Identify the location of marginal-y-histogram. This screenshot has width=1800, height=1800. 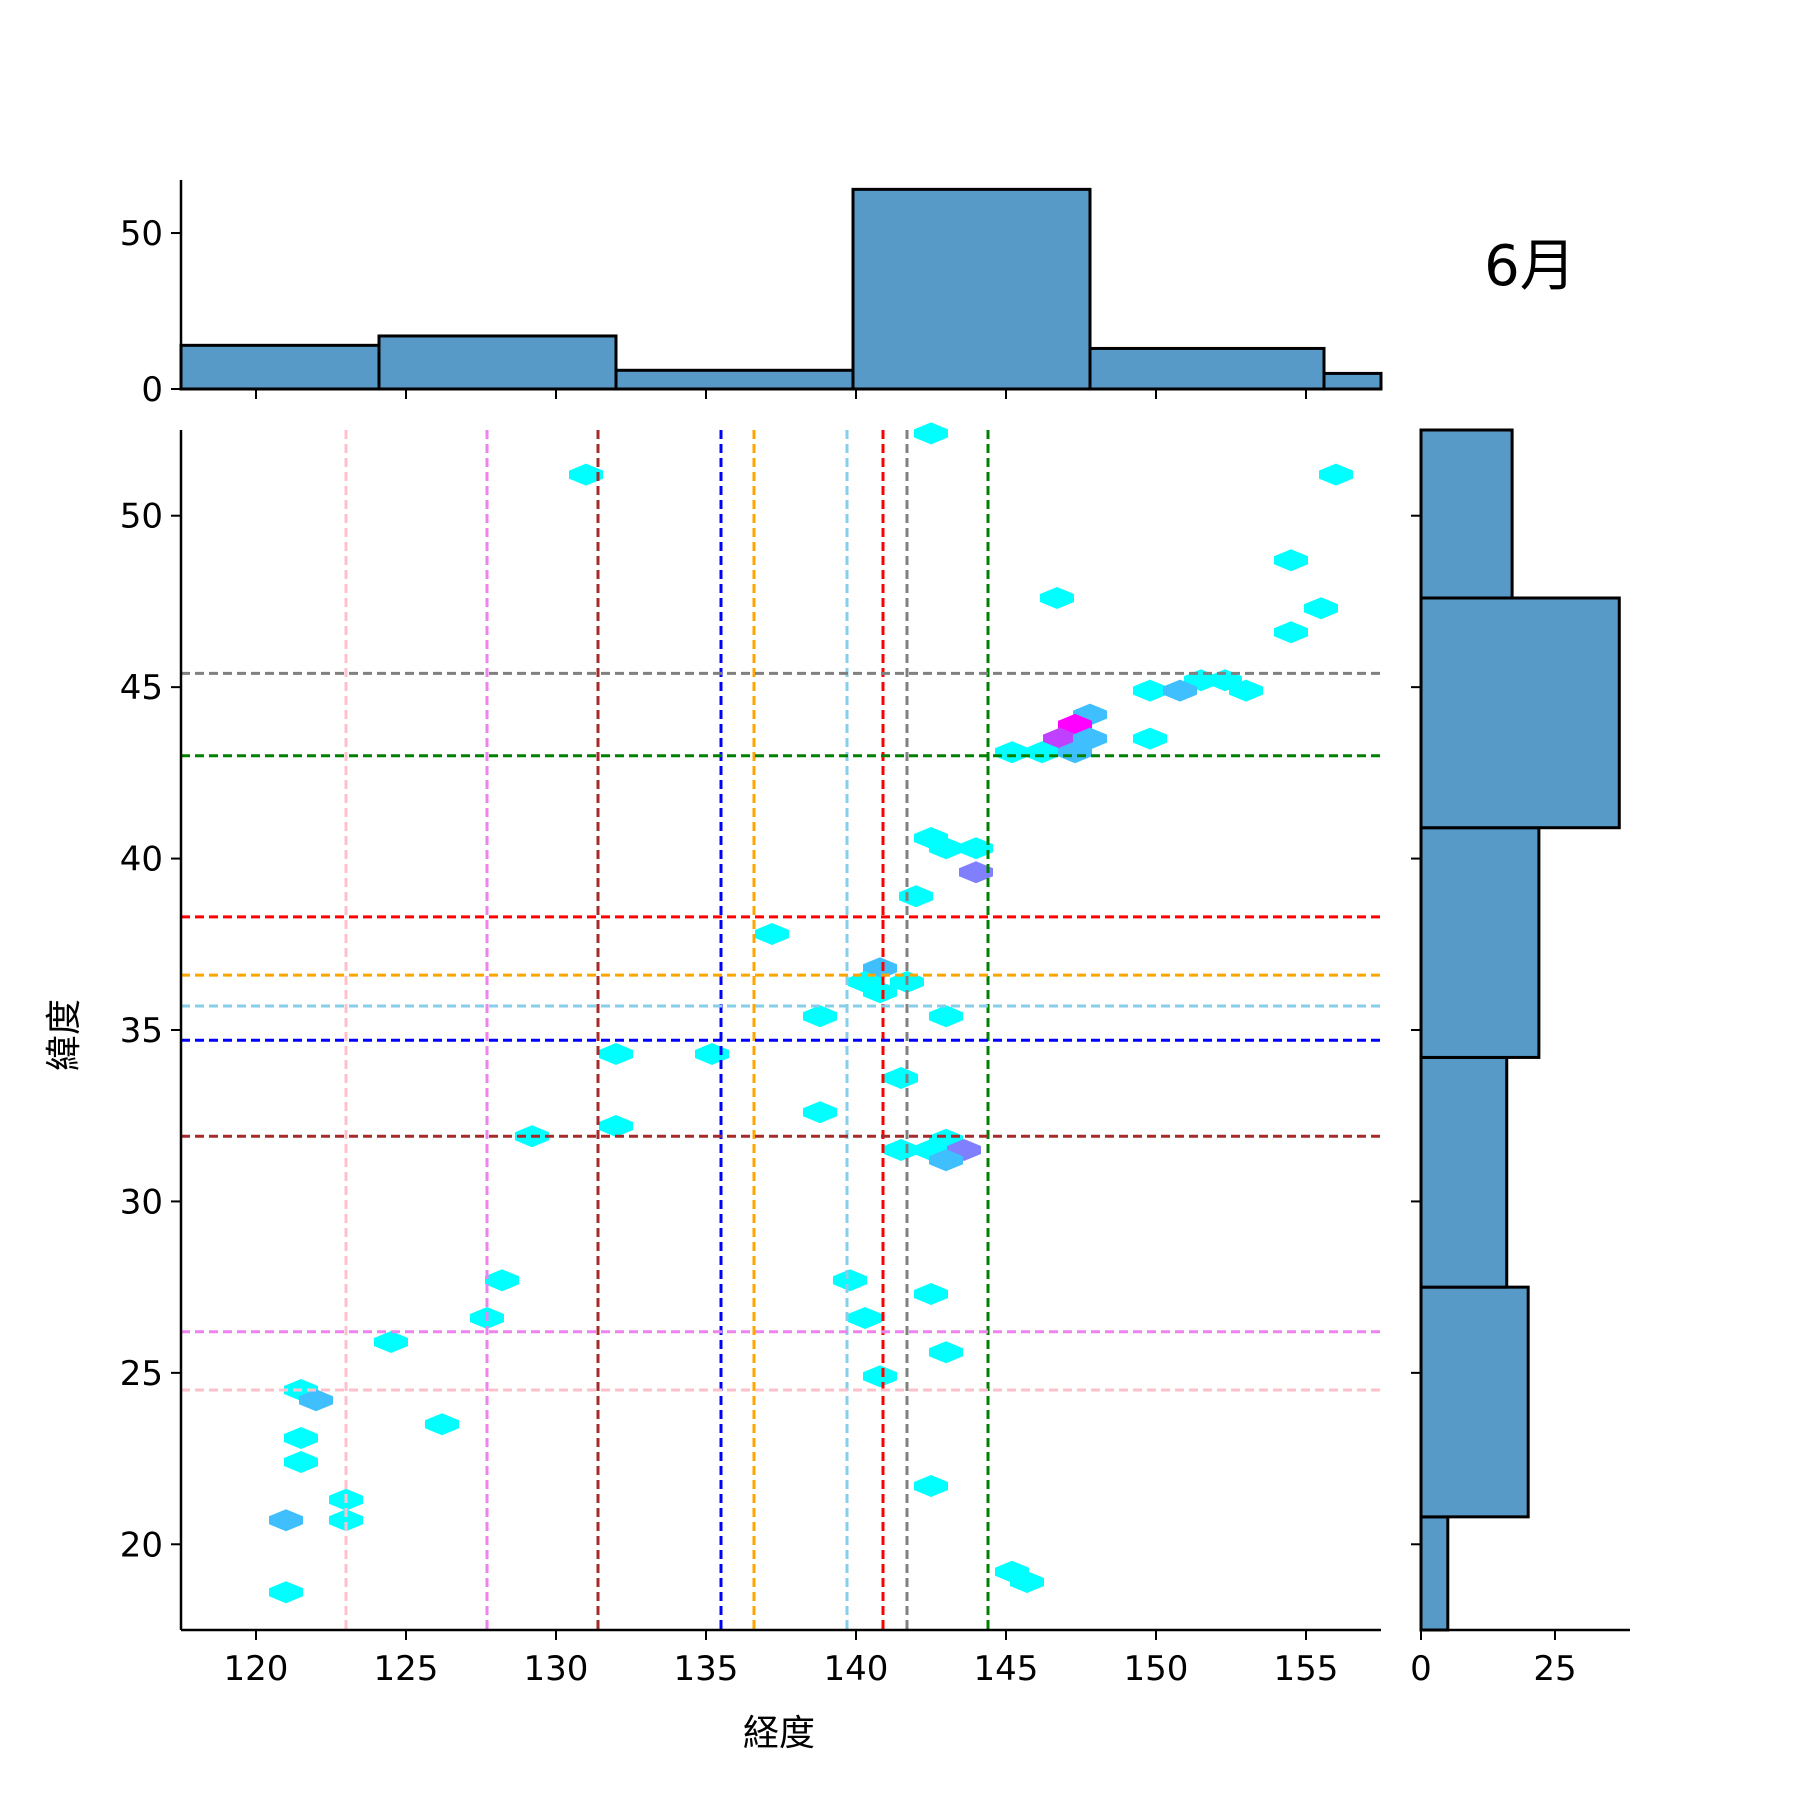
(1520, 1030).